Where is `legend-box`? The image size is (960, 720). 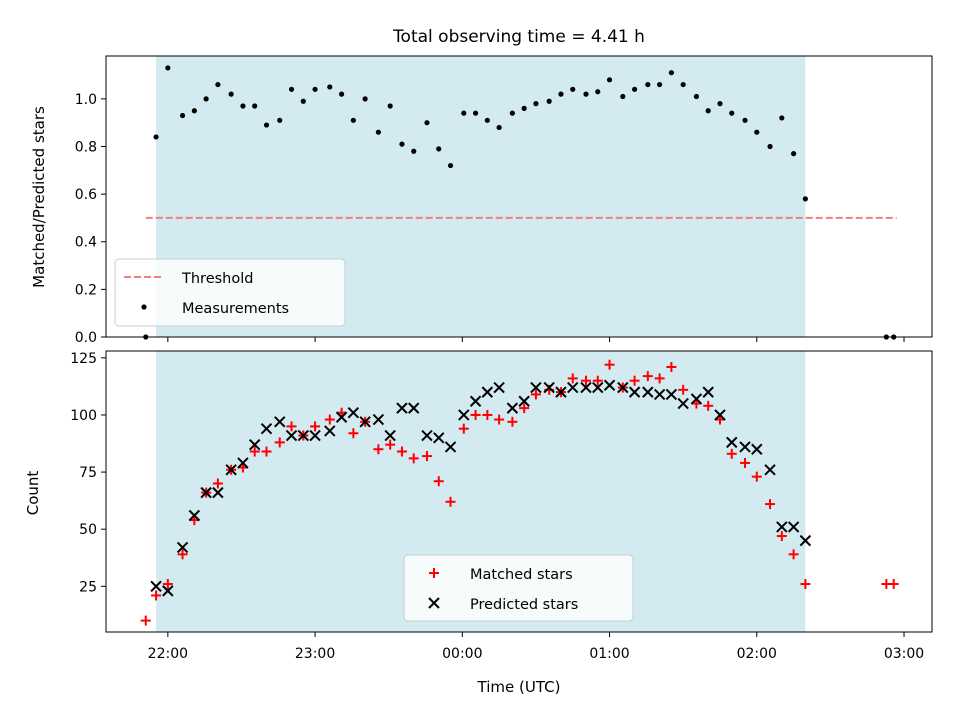 legend-box is located at coordinates (518, 588).